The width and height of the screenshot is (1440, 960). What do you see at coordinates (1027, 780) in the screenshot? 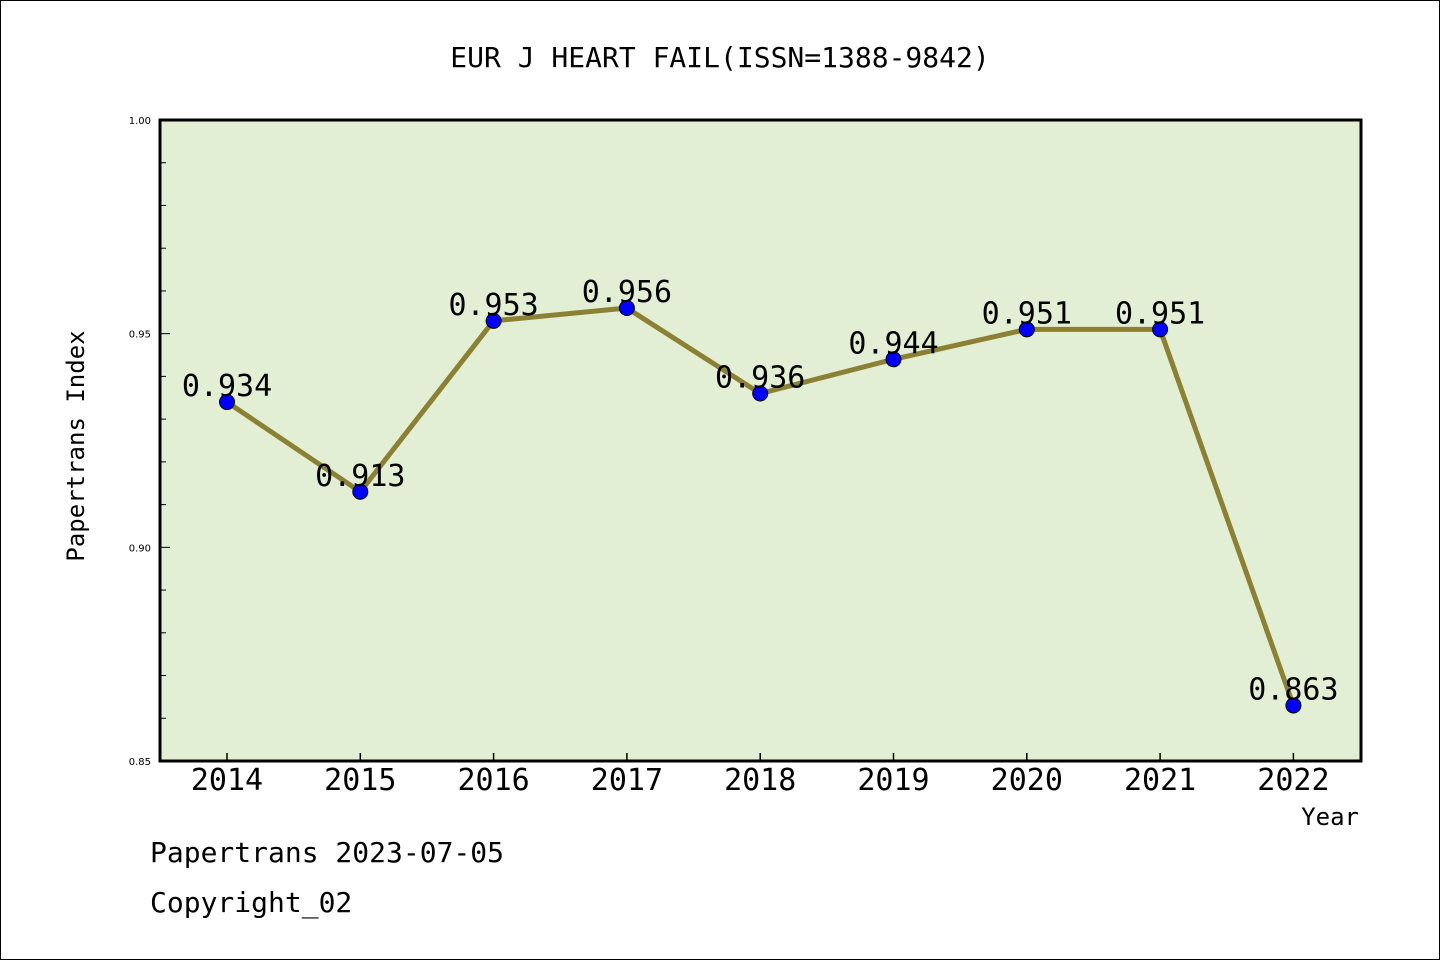
I see `x-tick-label: 2020` at bounding box center [1027, 780].